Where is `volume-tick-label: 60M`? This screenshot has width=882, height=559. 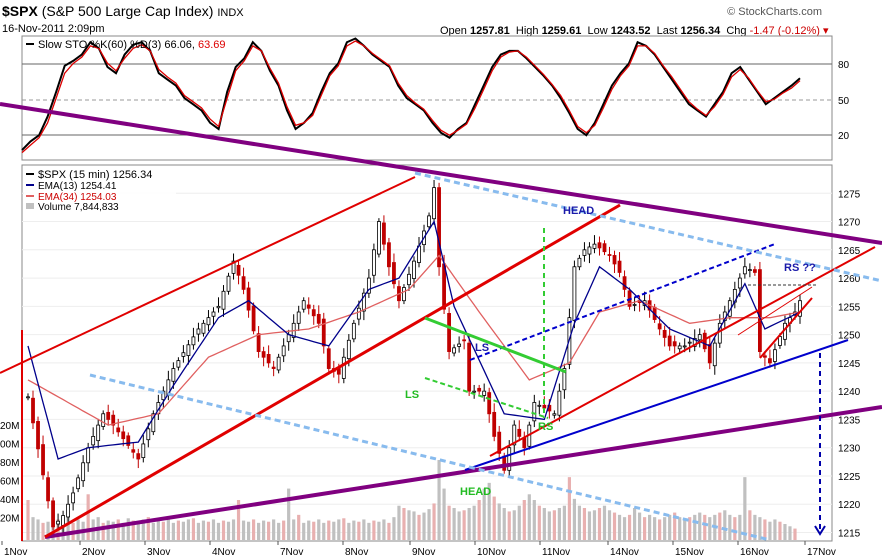
volume-tick-label: 60M is located at coordinates (9, 482).